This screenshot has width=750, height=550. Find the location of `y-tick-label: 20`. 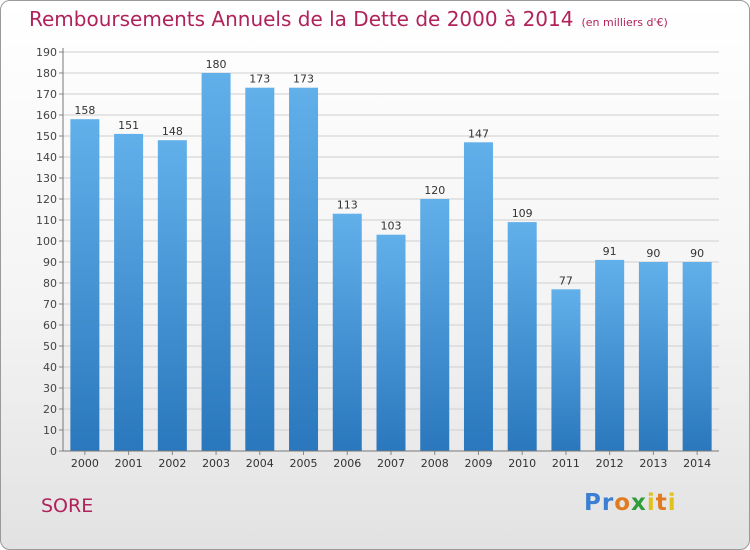

y-tick-label: 20 is located at coordinates (50, 409).